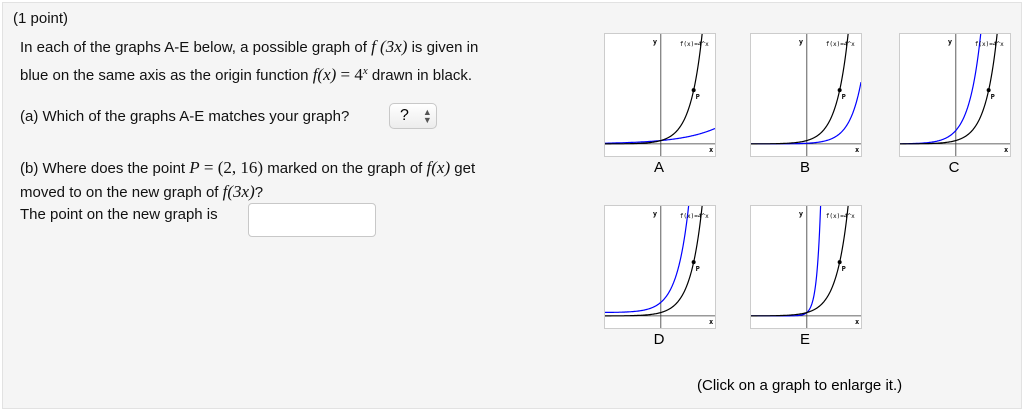 This screenshot has width=1024, height=411. What do you see at coordinates (658, 167) in the screenshot?
I see `graph-label: A` at bounding box center [658, 167].